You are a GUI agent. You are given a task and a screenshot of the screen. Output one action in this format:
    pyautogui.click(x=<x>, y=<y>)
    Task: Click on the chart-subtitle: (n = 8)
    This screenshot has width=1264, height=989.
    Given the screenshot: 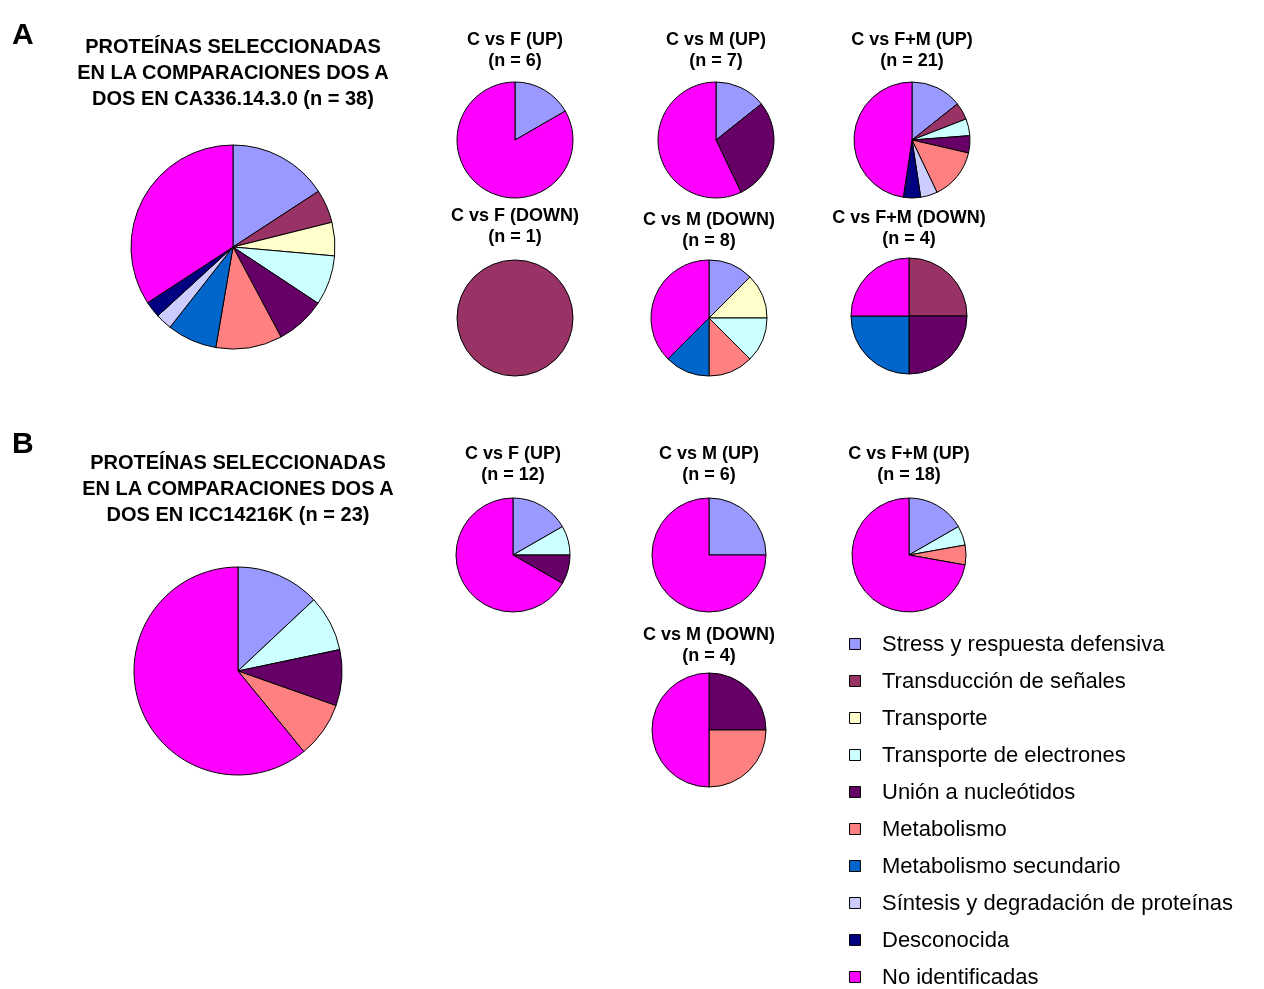 What is the action you would take?
    pyautogui.click(x=709, y=240)
    